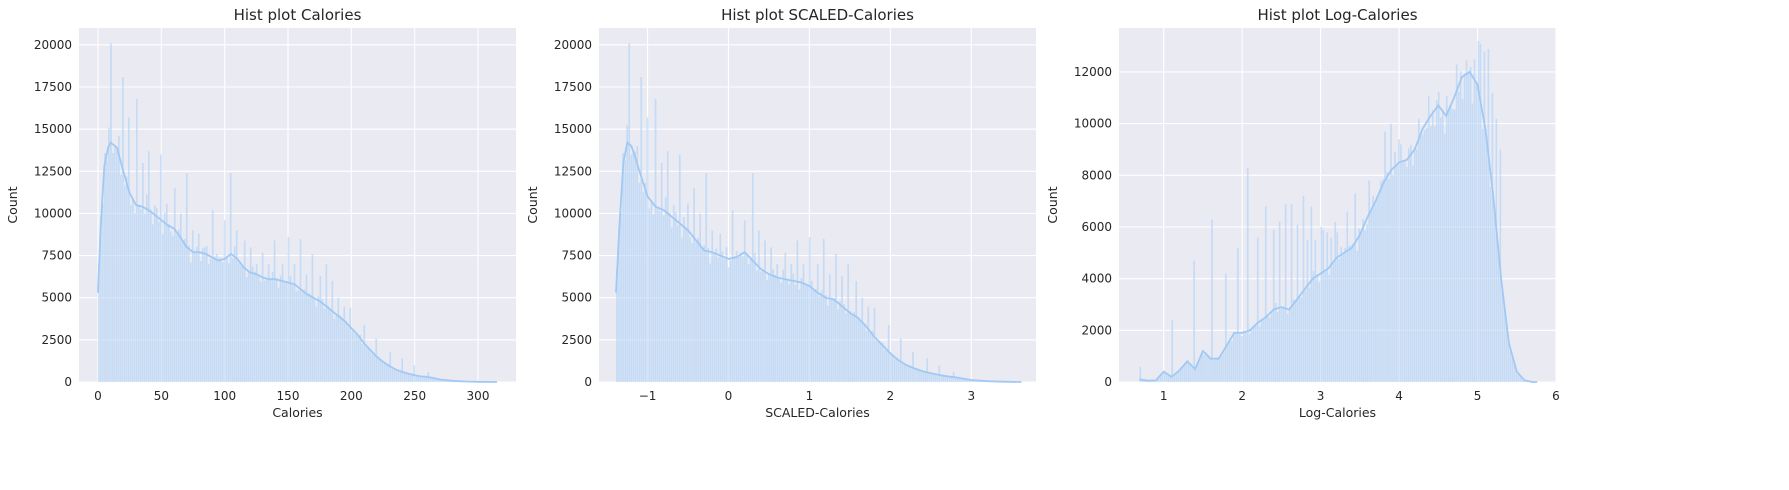  I want to click on x-tick-label: 1, so click(810, 396).